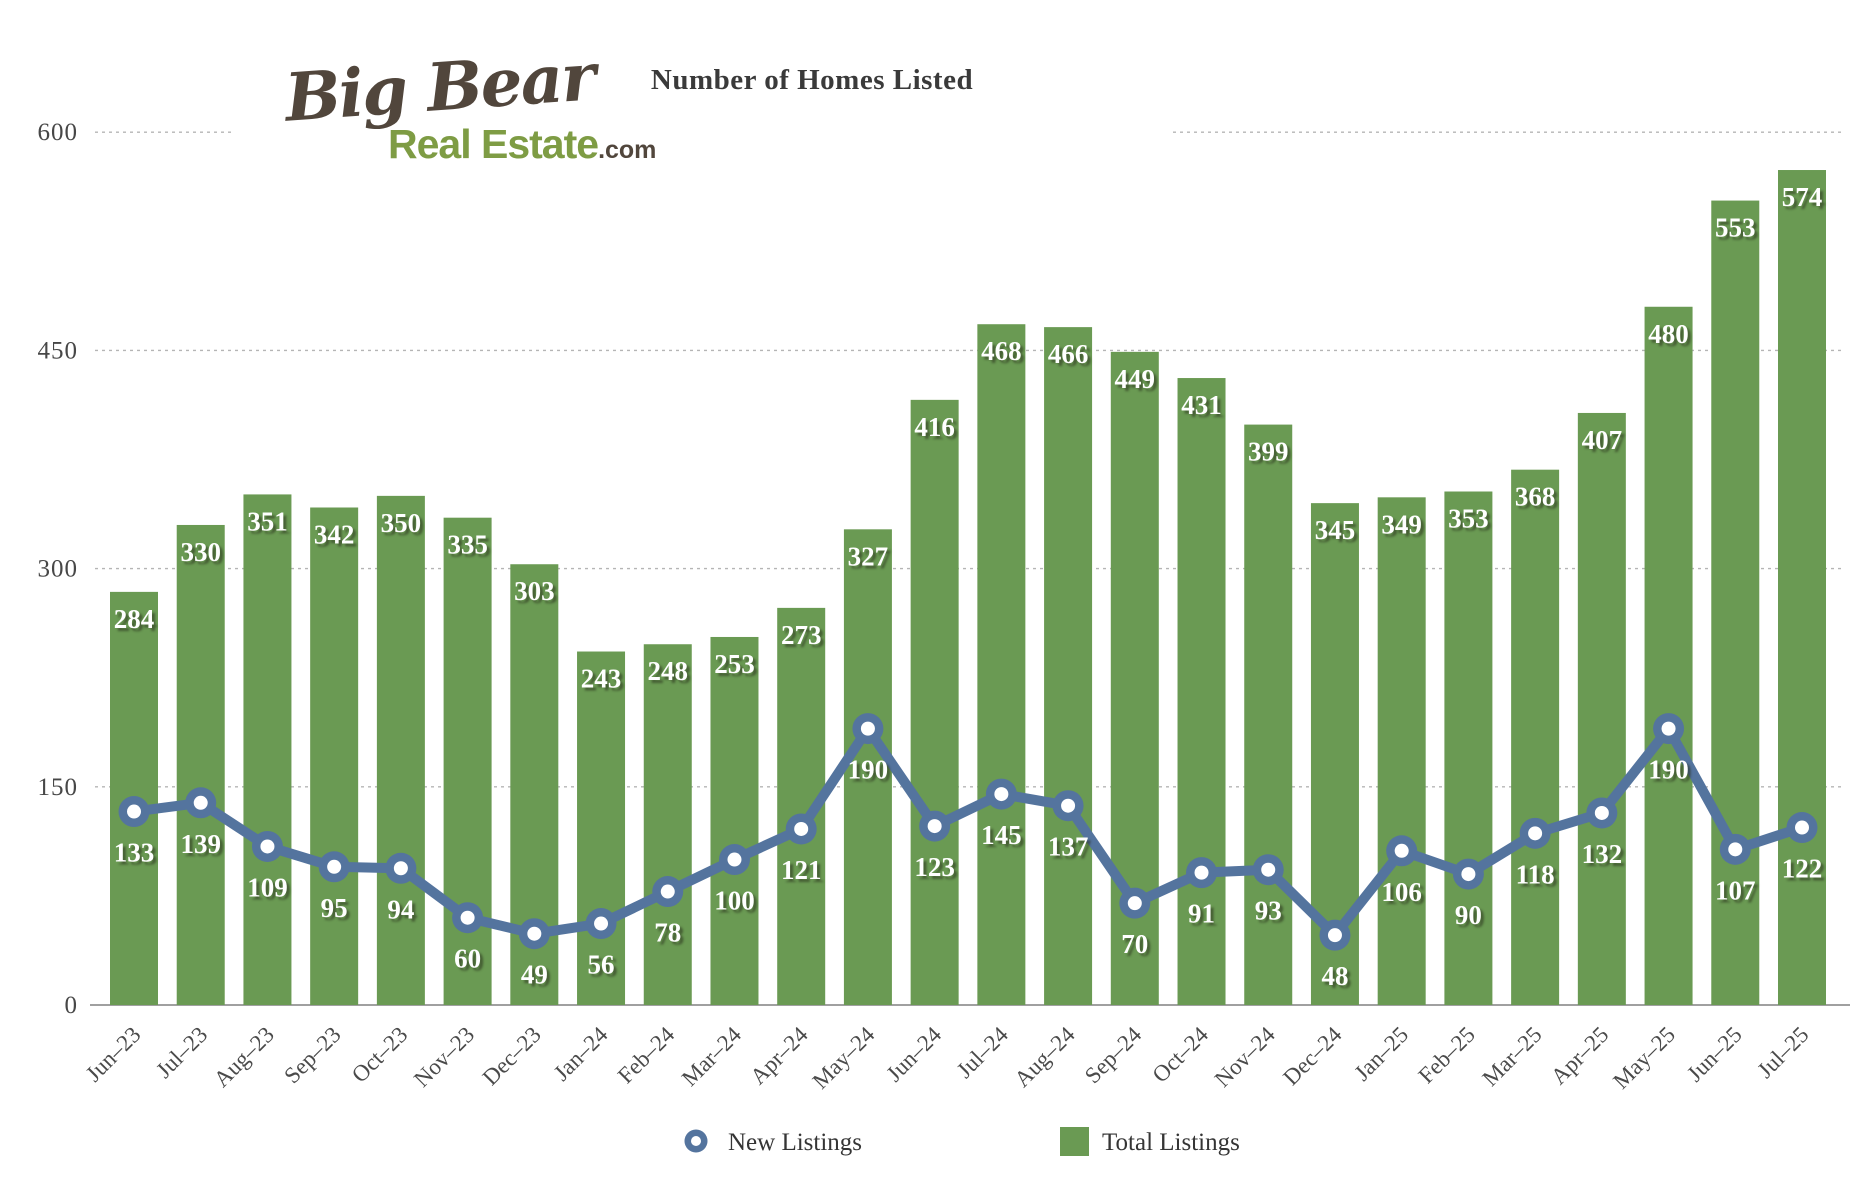  I want to click on y-tick-label: 300, so click(58, 569).